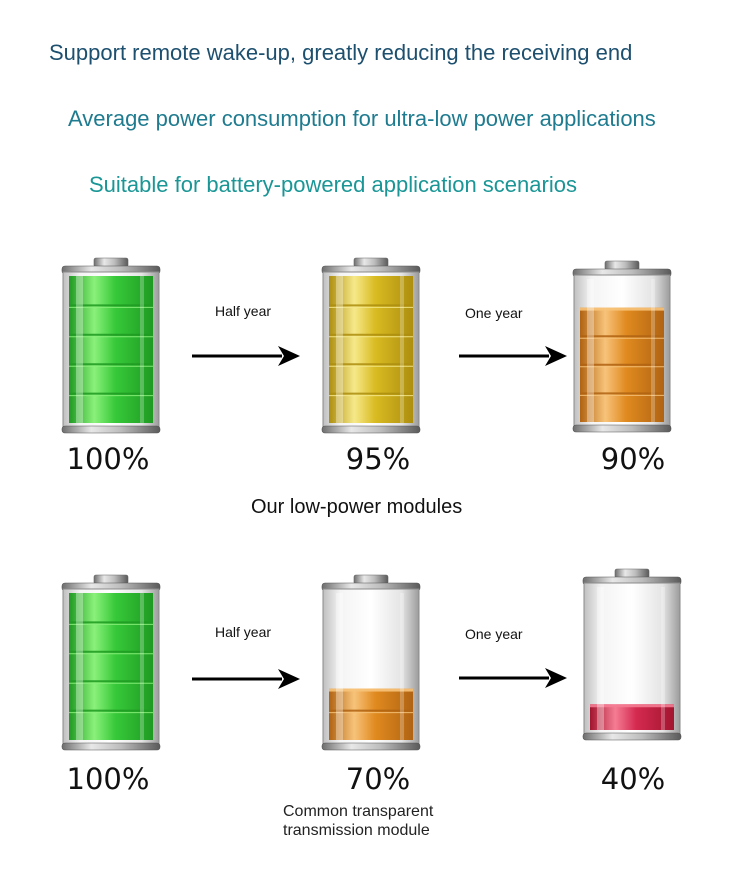 This screenshot has width=750, height=895. What do you see at coordinates (494, 634) in the screenshot?
I see `arrow-label-one-year-bottom: One year` at bounding box center [494, 634].